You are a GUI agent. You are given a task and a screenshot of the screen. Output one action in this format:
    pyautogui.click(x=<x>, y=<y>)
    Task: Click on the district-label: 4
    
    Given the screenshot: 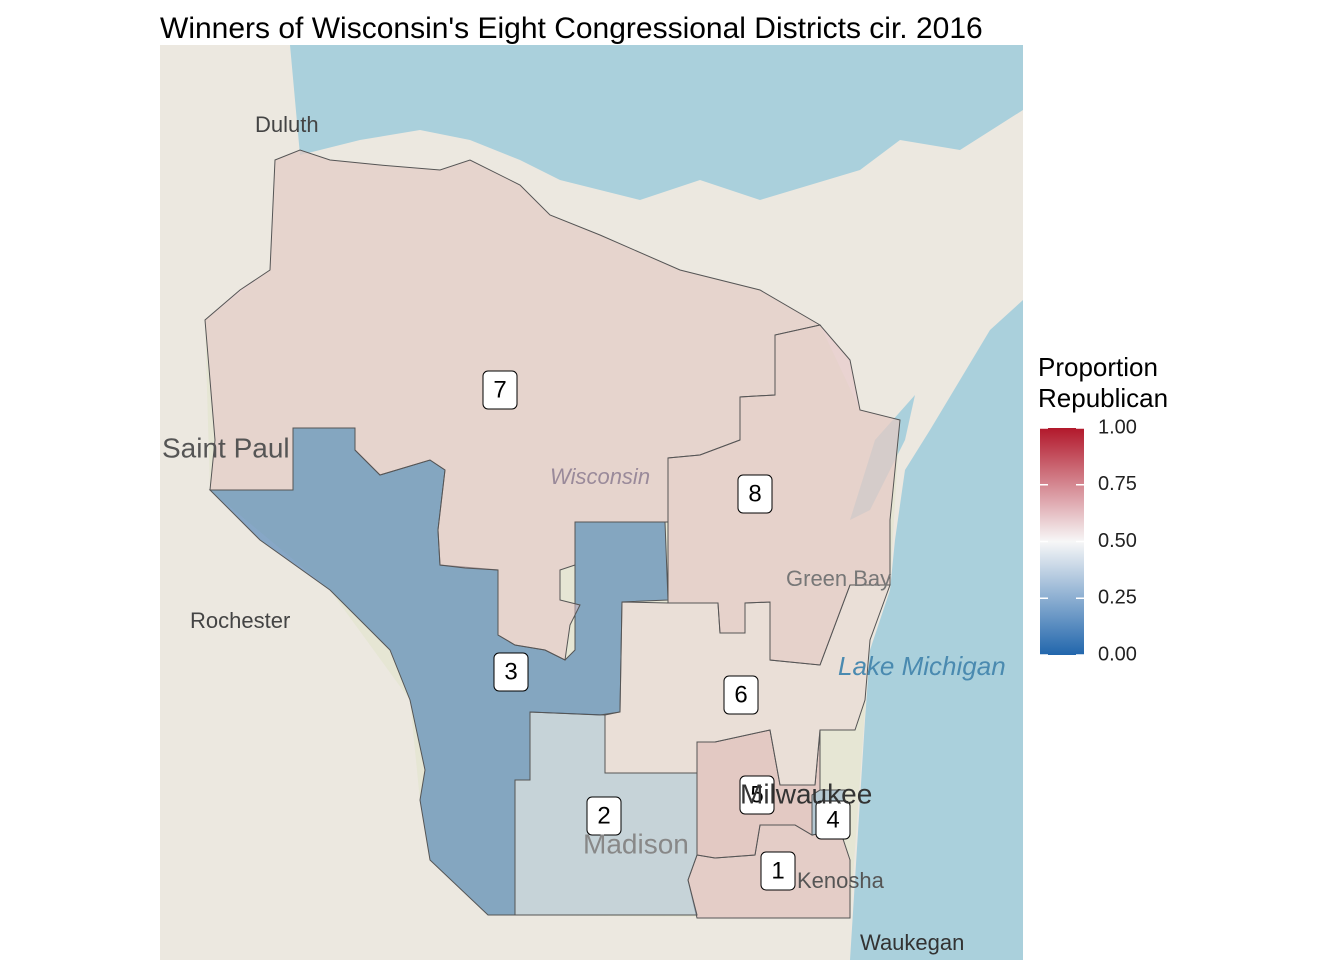 What is the action you would take?
    pyautogui.click(x=832, y=819)
    